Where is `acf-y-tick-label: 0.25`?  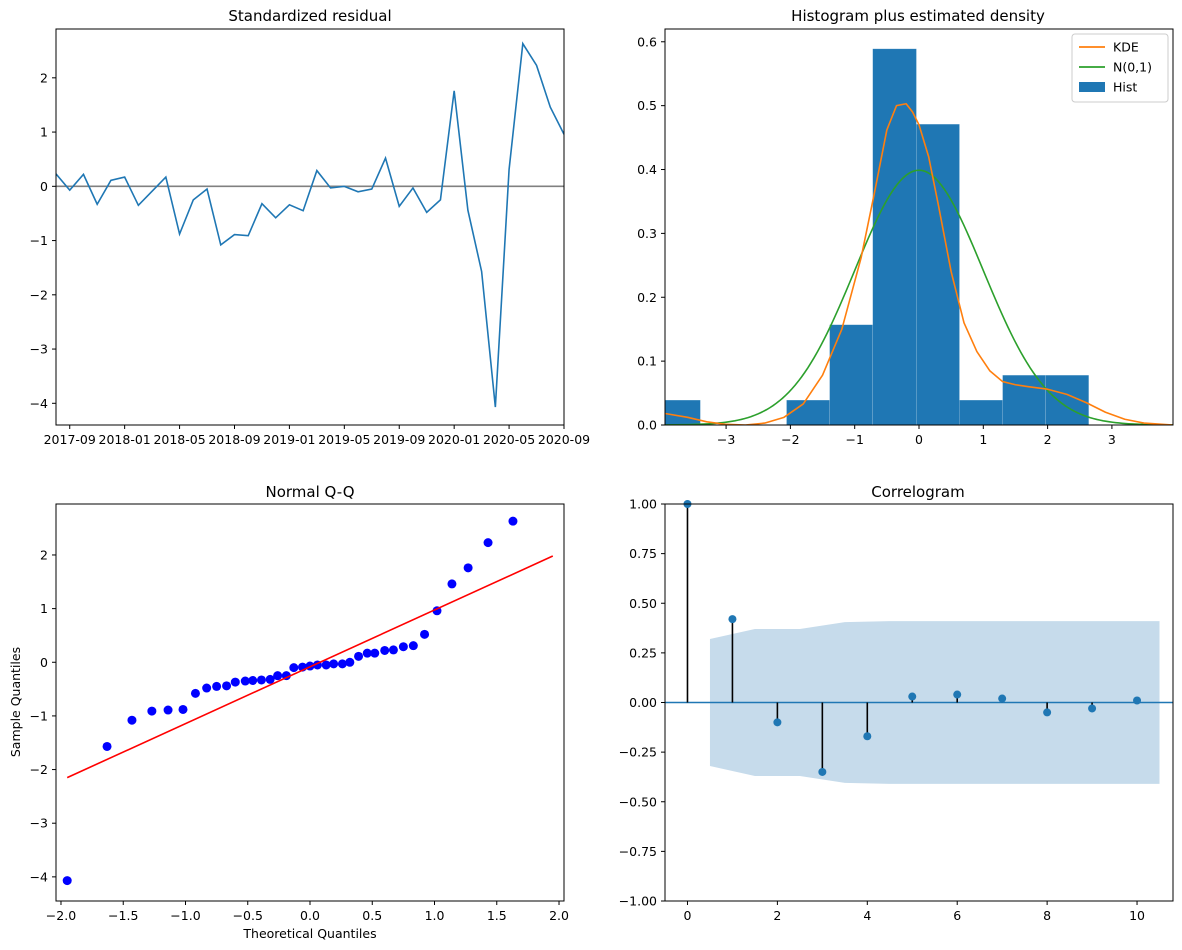 acf-y-tick-label: 0.25 is located at coordinates (643, 652).